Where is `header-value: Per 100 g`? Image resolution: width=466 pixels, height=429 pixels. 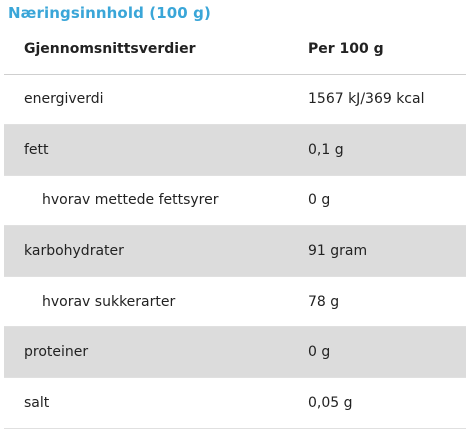 header-value: Per 100 g is located at coordinates (387, 49).